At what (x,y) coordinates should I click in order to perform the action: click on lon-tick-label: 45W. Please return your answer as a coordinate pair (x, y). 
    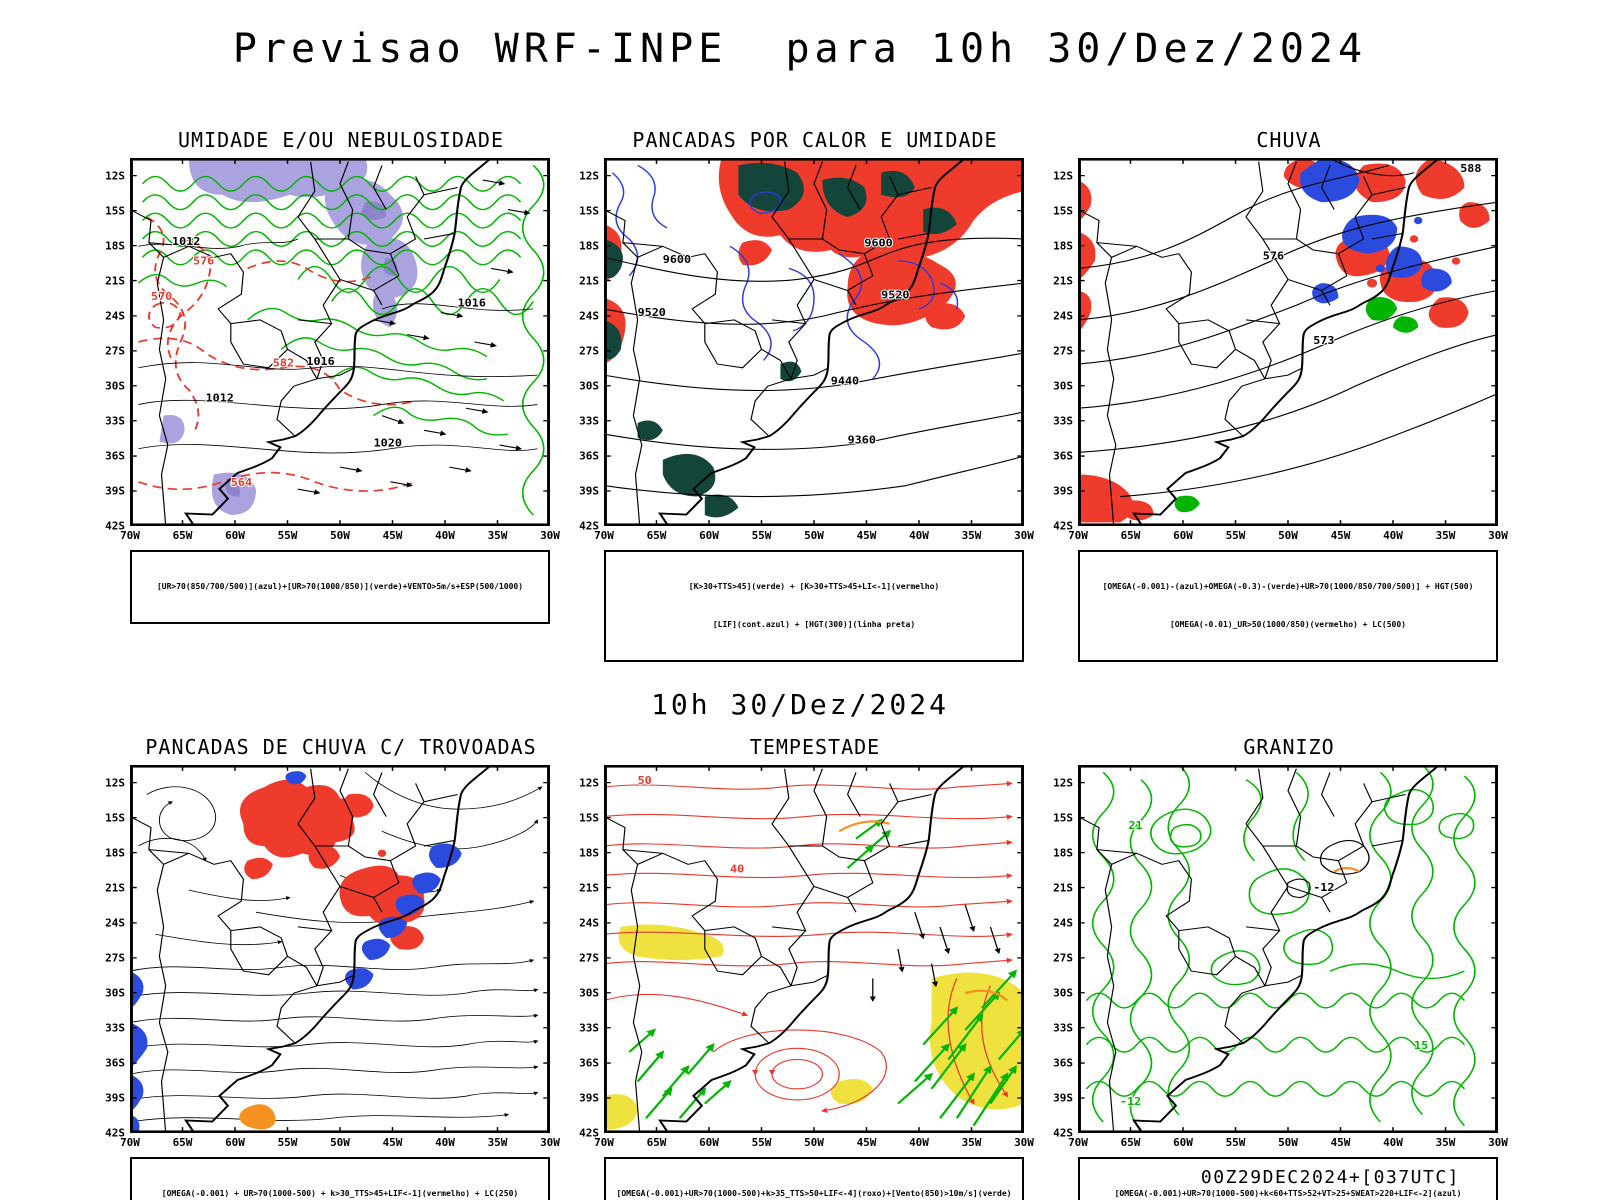
    Looking at the image, I should click on (1340, 1143).